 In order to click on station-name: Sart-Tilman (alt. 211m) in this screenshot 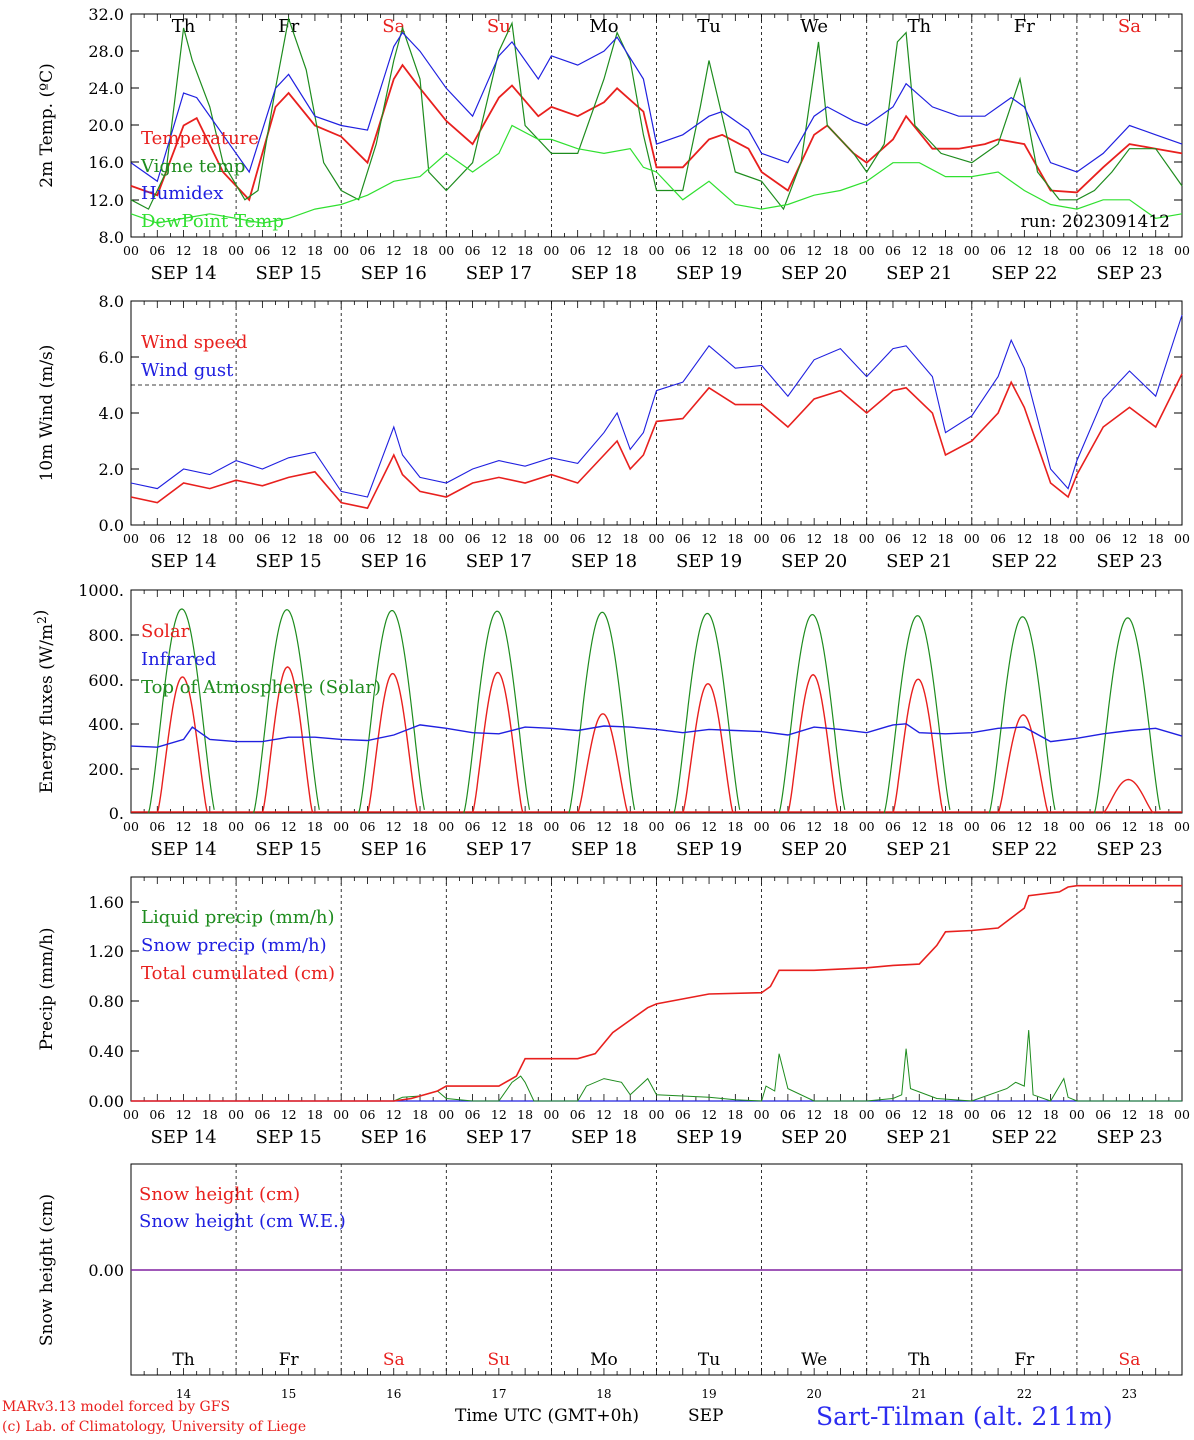, I will do `click(964, 1416)`.